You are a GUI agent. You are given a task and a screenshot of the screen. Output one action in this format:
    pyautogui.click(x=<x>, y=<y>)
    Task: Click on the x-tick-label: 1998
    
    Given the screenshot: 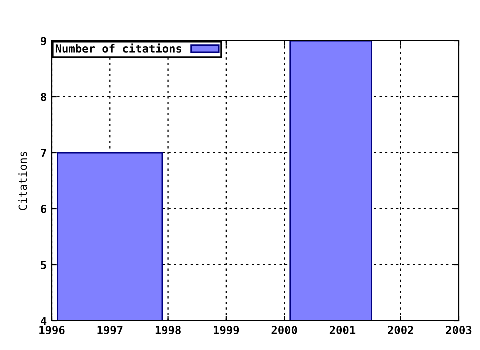 What is the action you would take?
    pyautogui.click(x=168, y=330)
    